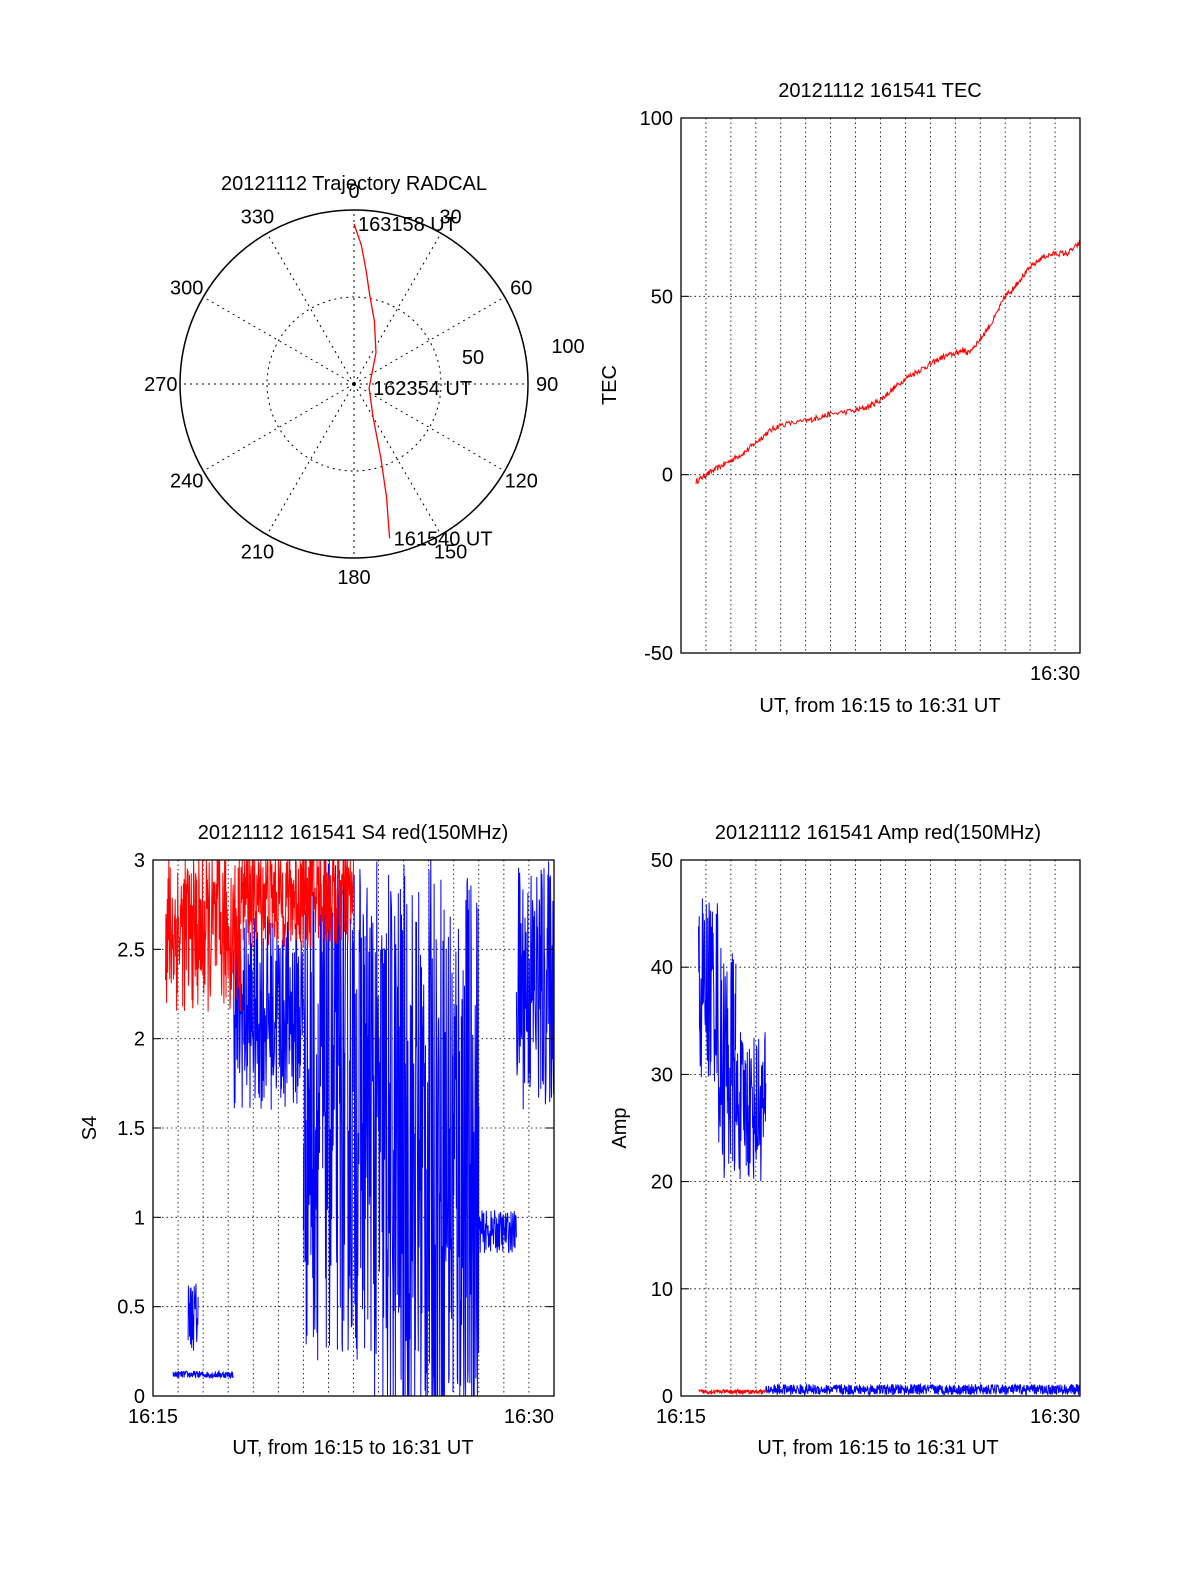  What do you see at coordinates (667, 476) in the screenshot?
I see `tec-ytick-label: 0` at bounding box center [667, 476].